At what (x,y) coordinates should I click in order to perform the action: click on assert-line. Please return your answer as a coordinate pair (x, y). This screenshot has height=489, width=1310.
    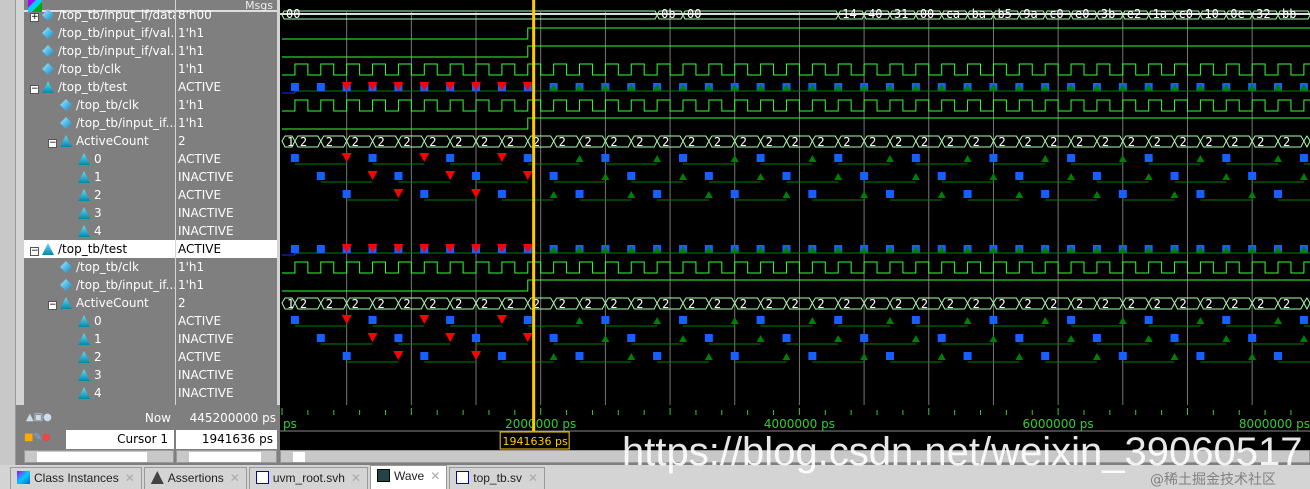
    Looking at the image, I should click on (802, 91).